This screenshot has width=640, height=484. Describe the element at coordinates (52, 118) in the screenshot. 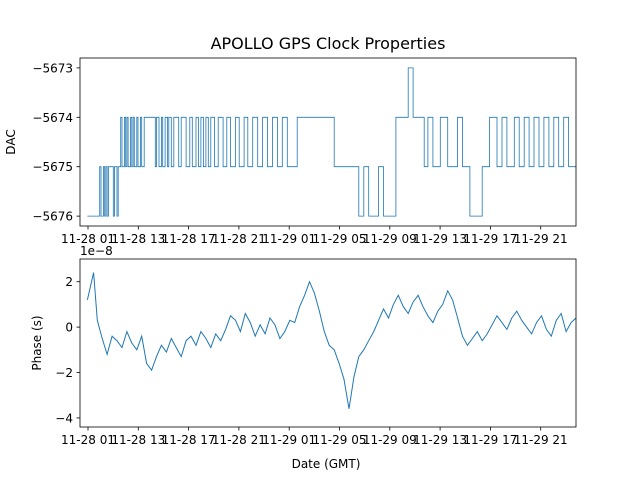

I see `y-tick-label: −5674` at that location.